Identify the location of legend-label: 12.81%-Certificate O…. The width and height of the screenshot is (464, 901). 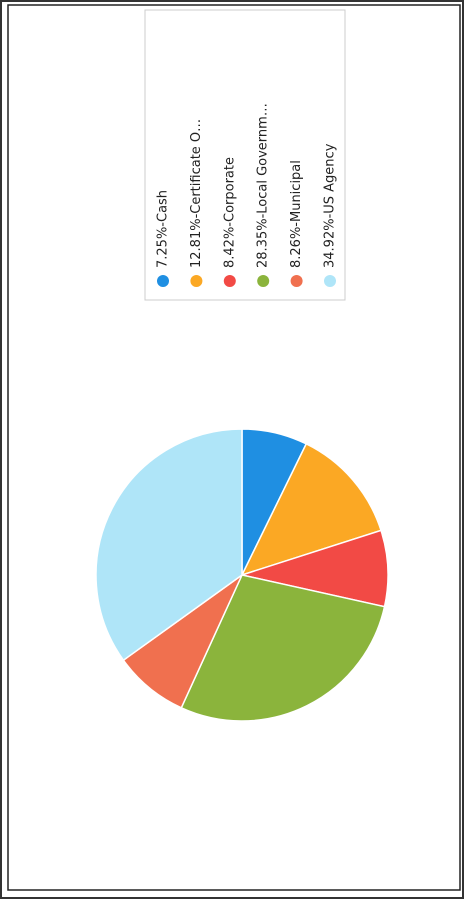
(196, 193).